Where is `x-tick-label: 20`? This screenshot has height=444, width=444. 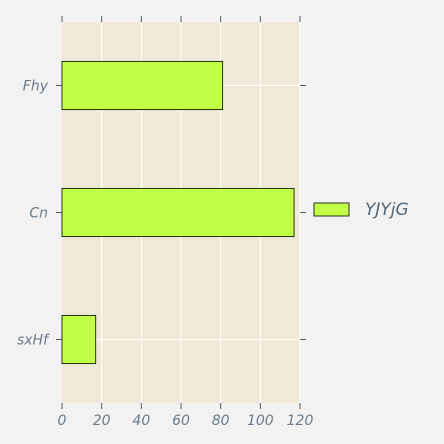
x-tick-label: 20 is located at coordinates (102, 421).